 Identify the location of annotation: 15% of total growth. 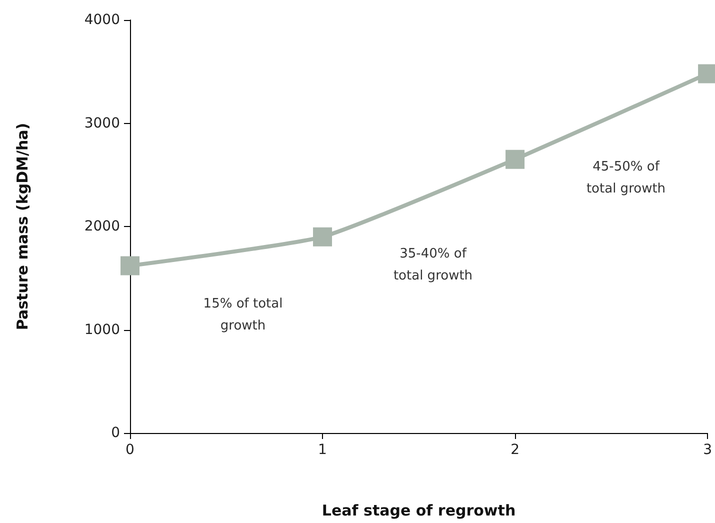
(243, 315).